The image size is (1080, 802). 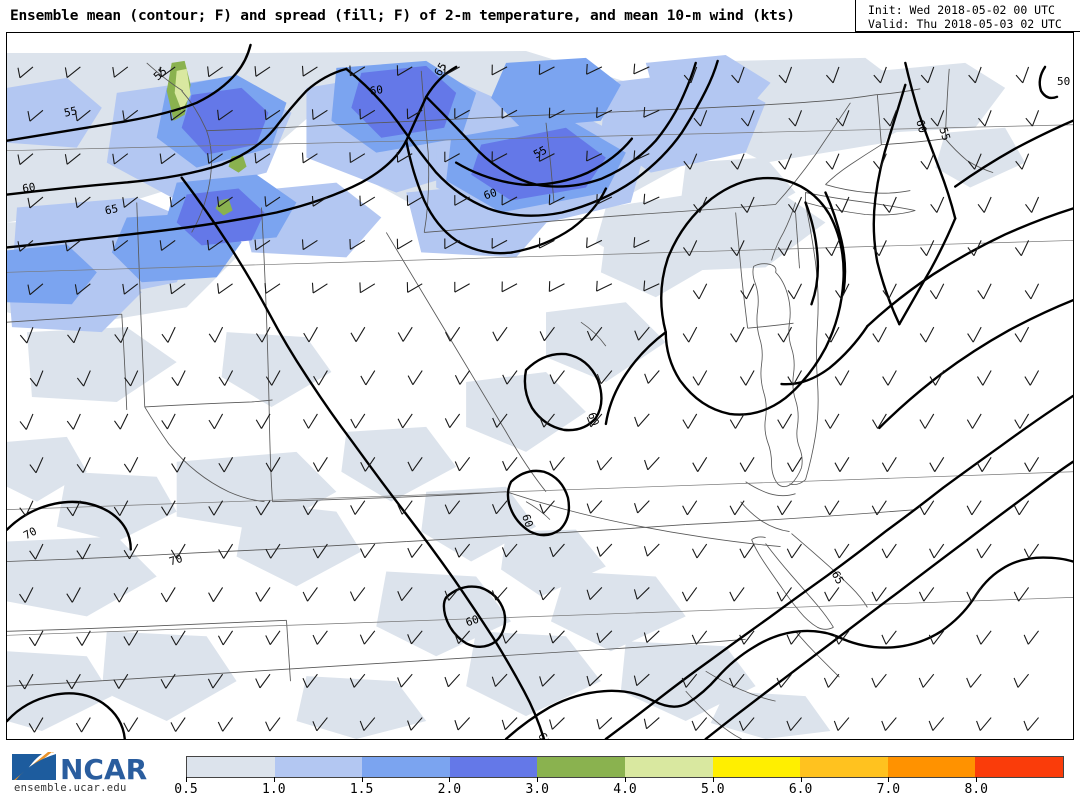 What do you see at coordinates (976, 789) in the screenshot?
I see `colorbar-label-9: 8.0` at bounding box center [976, 789].